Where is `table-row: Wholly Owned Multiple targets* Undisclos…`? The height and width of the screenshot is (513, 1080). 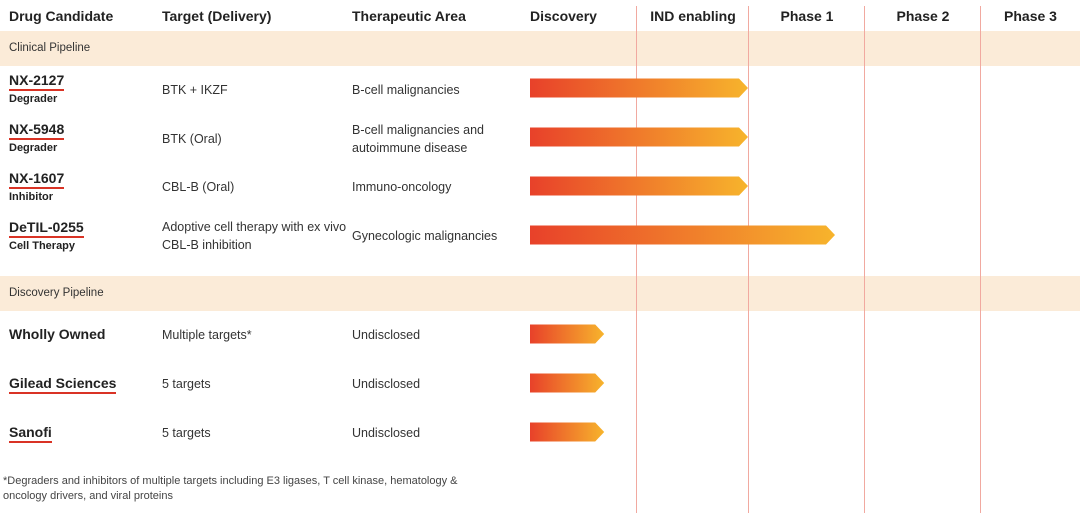 table-row: Wholly Owned Multiple targets* Undisclos… is located at coordinates (540, 335).